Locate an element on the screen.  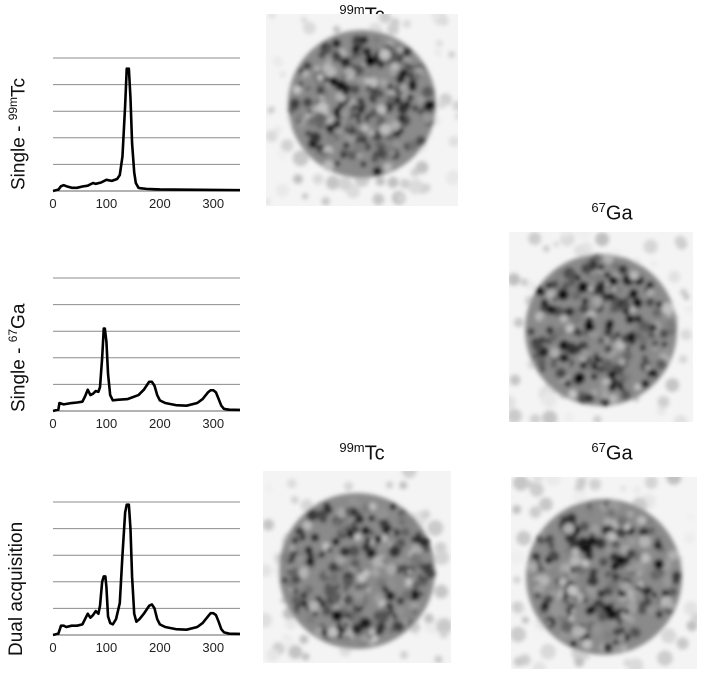
image-title-tc-dual: 99mTc is located at coordinates (362, 453).